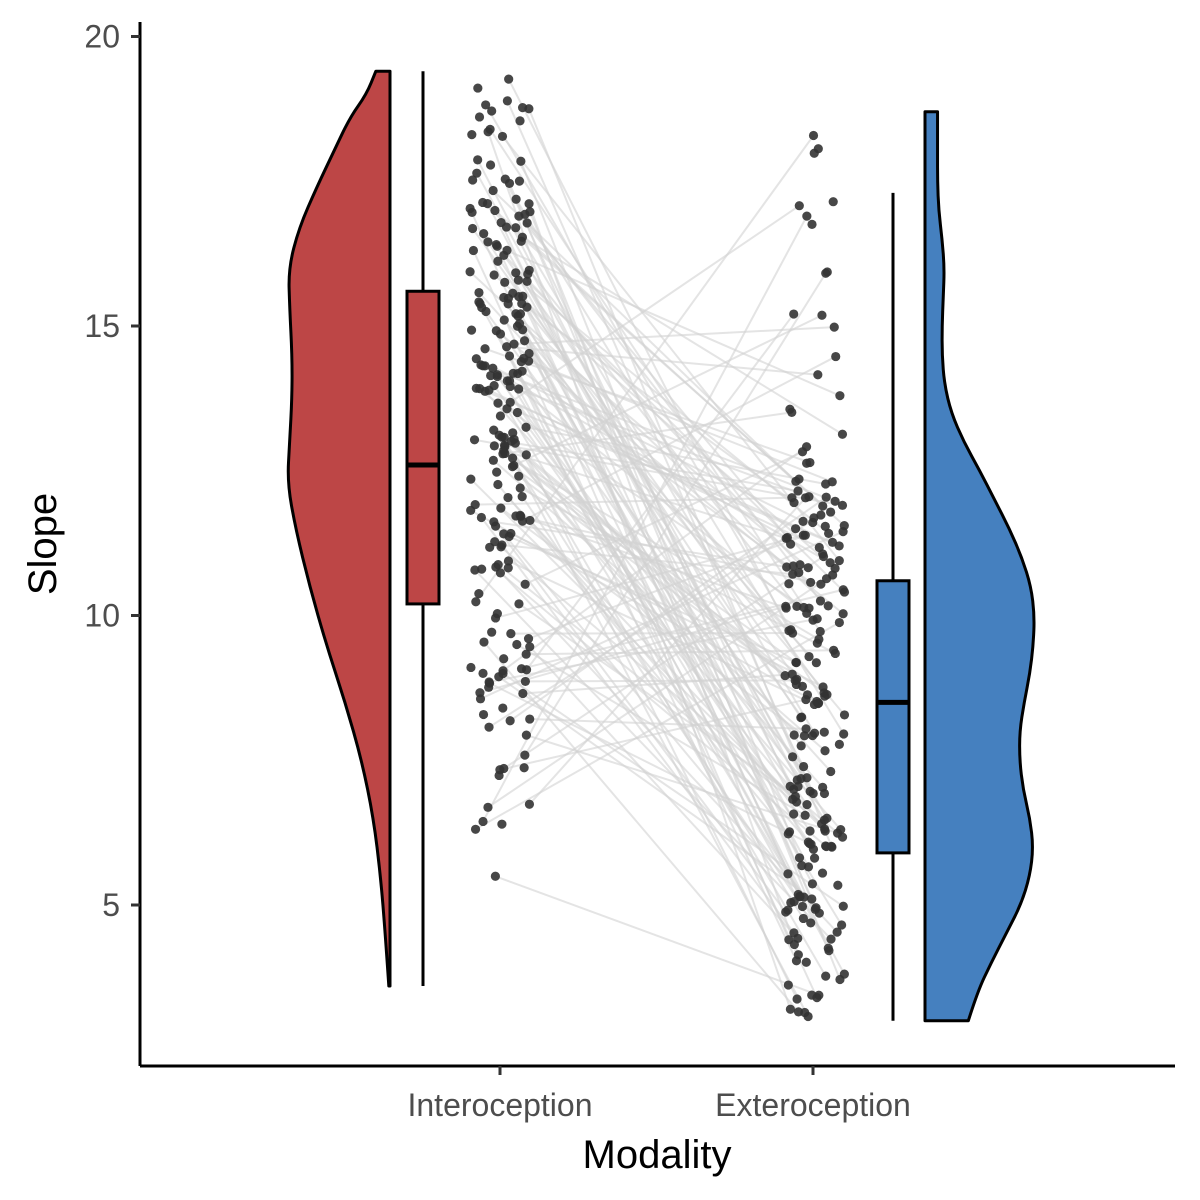 The image size is (1200, 1200). Describe the element at coordinates (893, 717) in the screenshot. I see `box-exteroception` at that location.